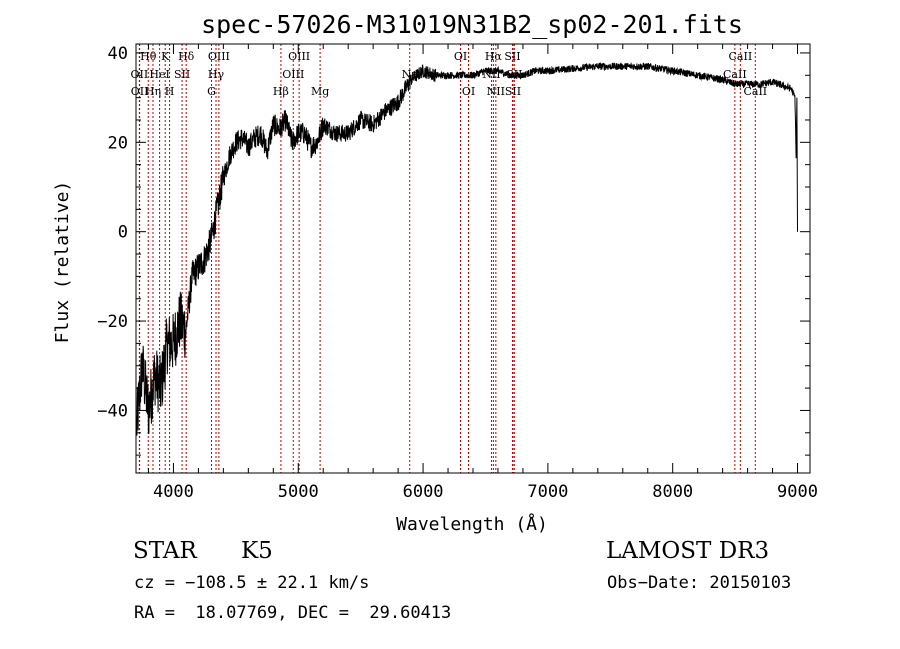  Describe the element at coordinates (797, 492) in the screenshot. I see `x-tick-label: 9000` at that location.